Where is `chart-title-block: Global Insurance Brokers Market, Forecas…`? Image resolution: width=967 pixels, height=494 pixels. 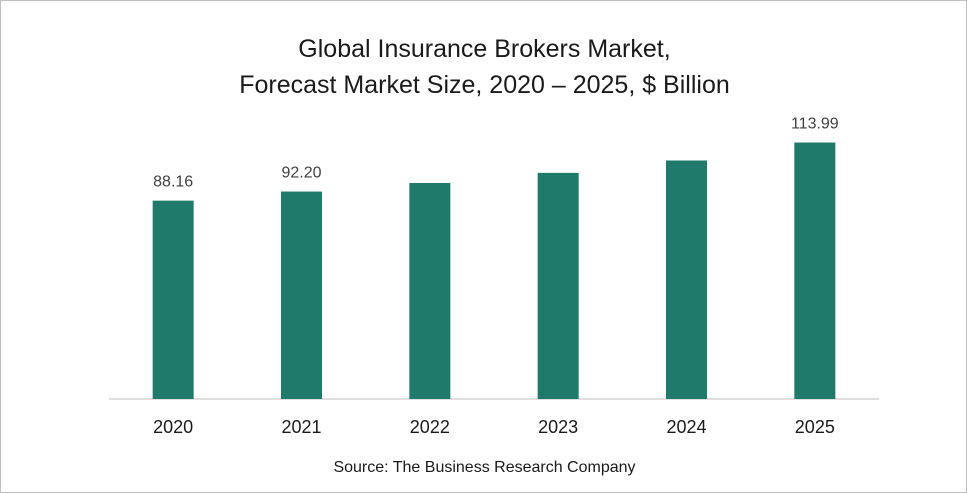
chart-title-block: Global Insurance Brokers Market, Forecas… is located at coordinates (484, 67).